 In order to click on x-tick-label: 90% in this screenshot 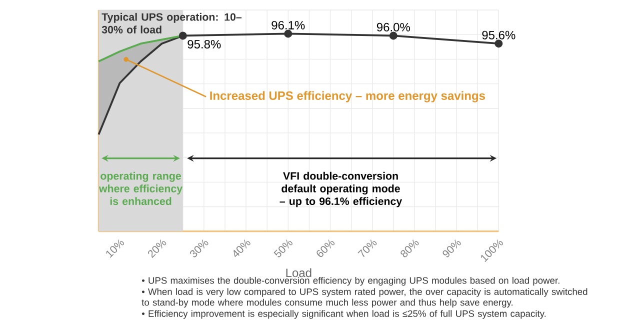, I will do `click(451, 248)`.